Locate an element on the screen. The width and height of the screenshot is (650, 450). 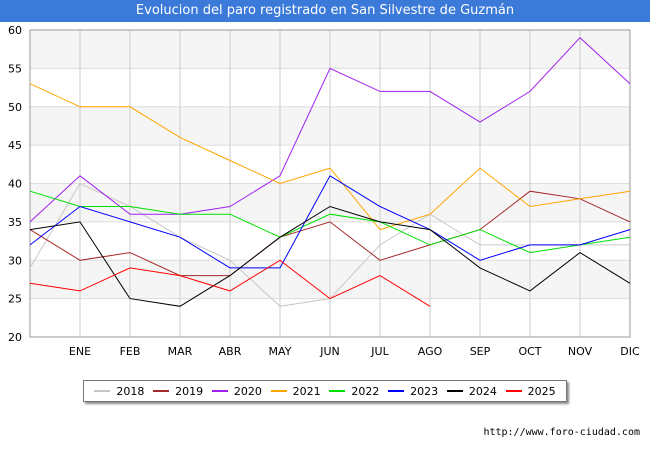
legend-item-2018: 2018 is located at coordinates (119, 391).